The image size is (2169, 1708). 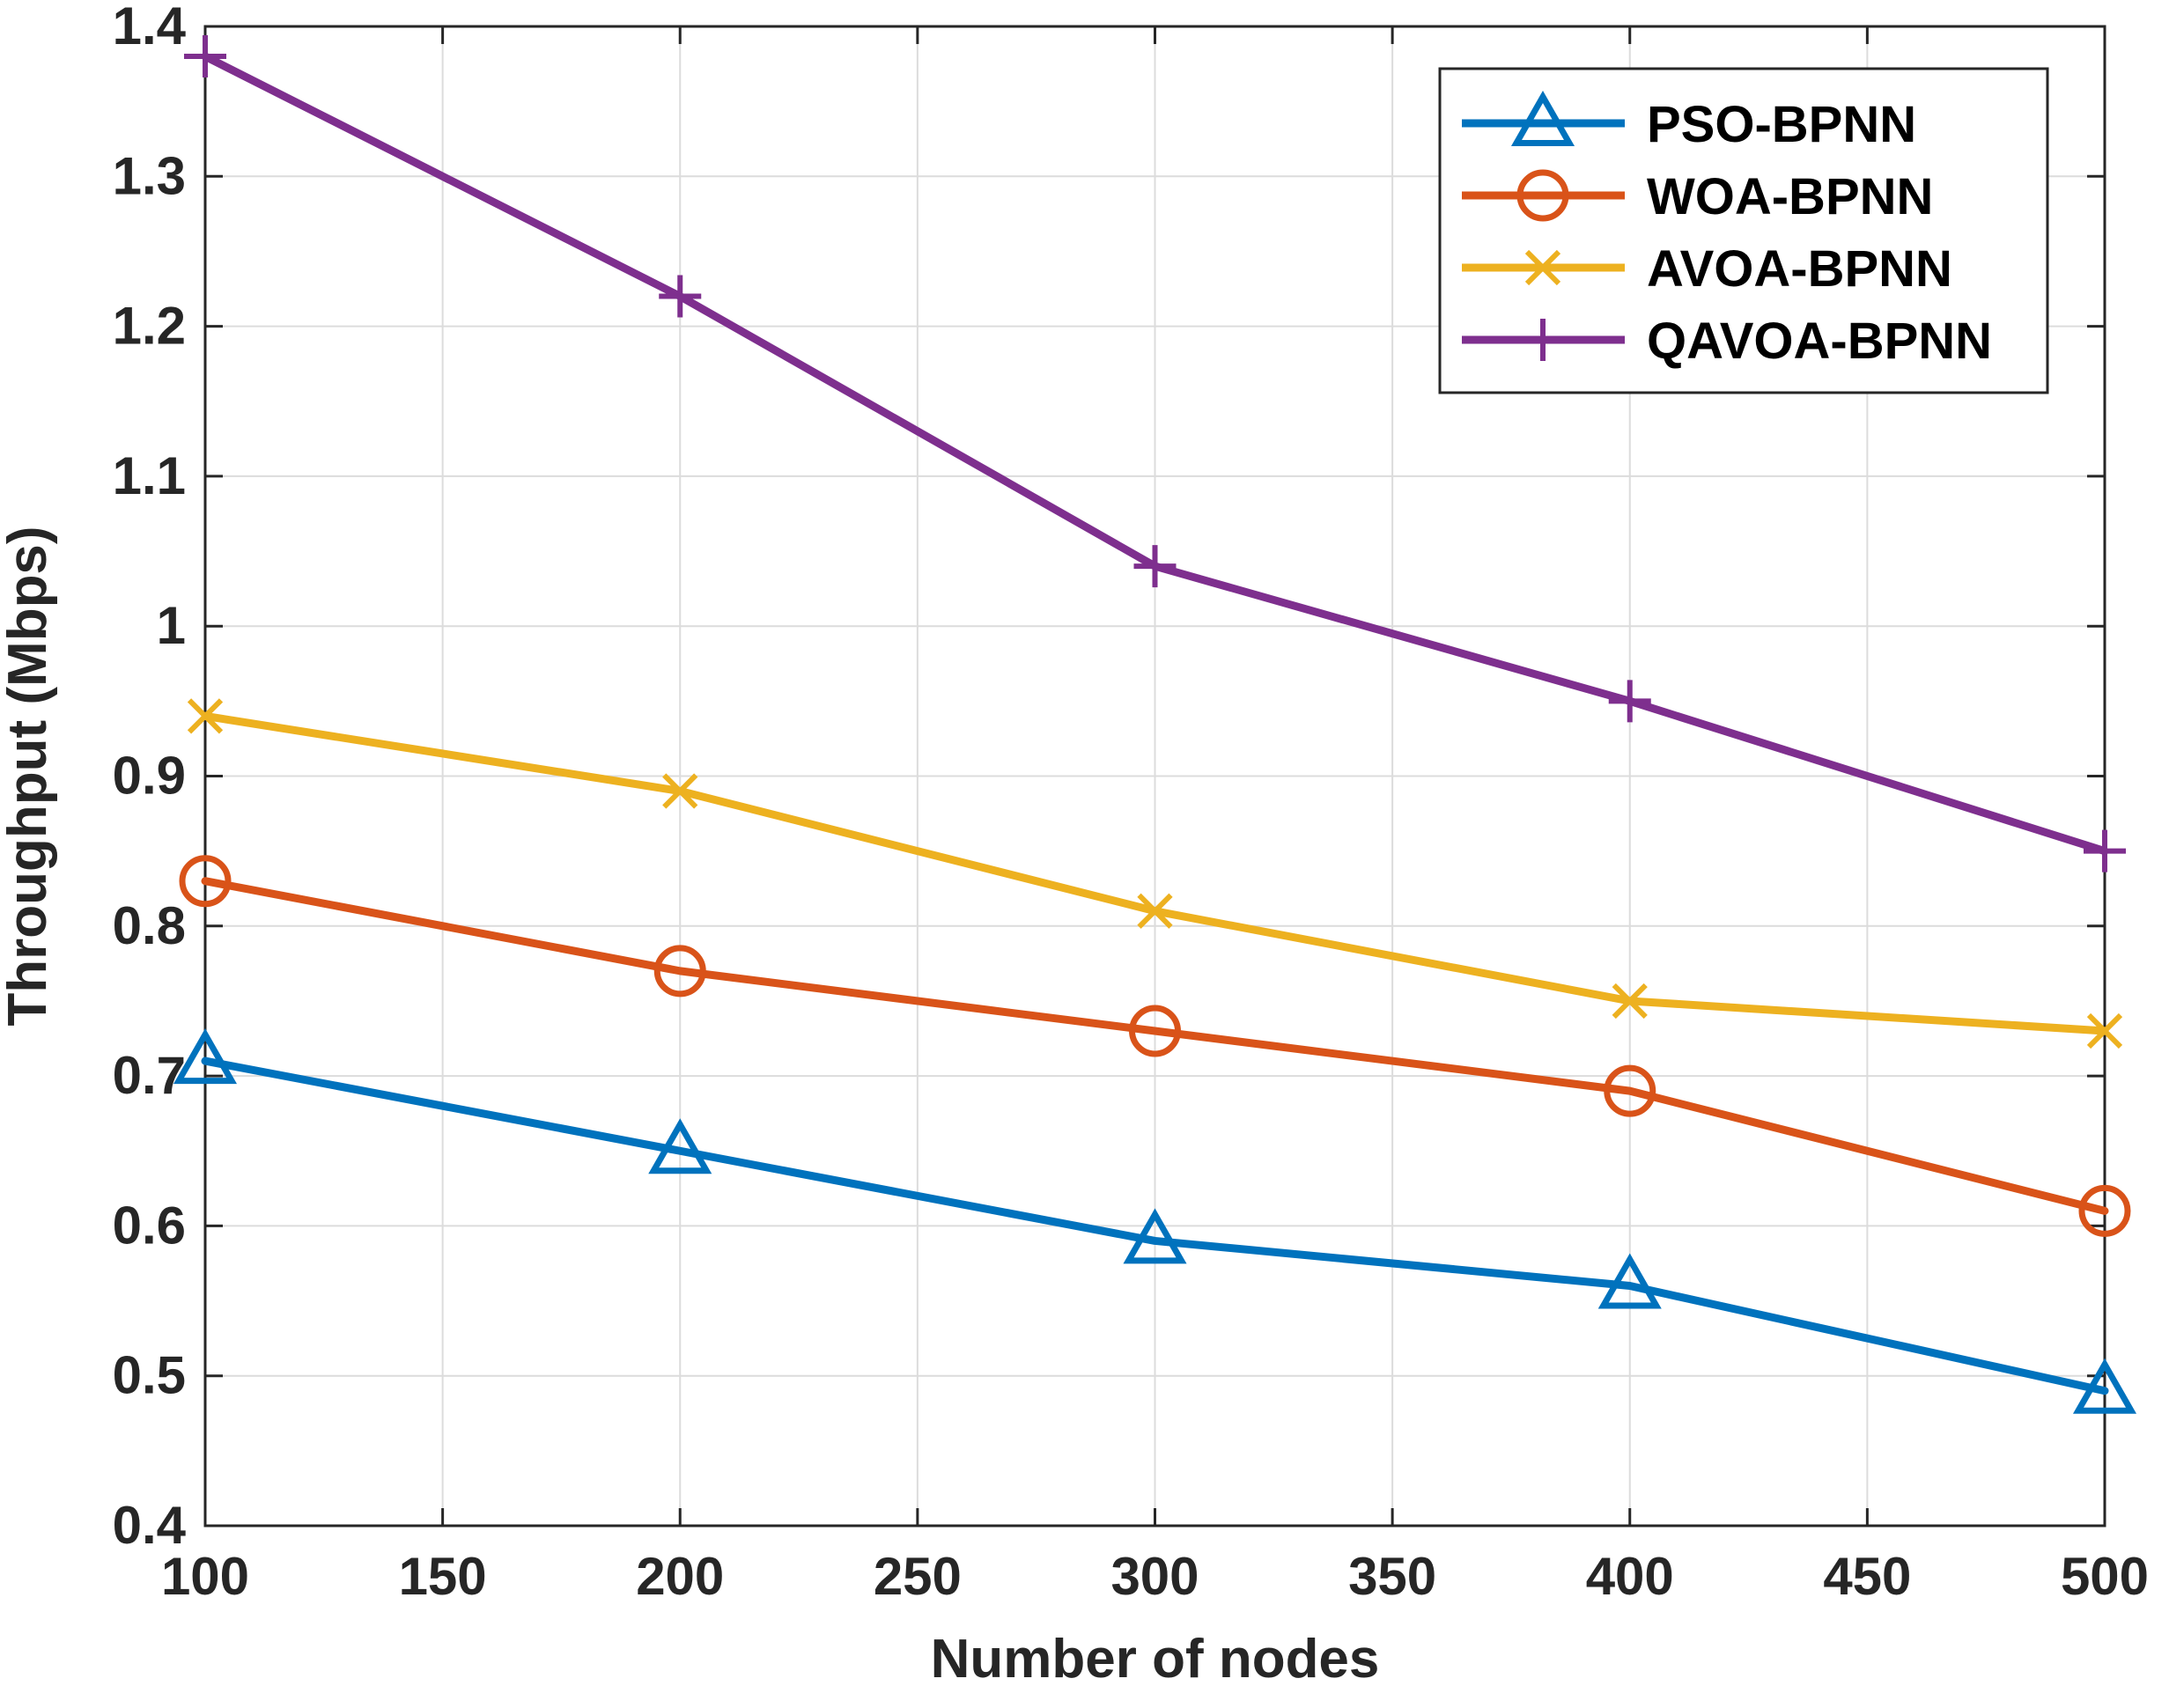 I want to click on legend: PSO-BPNN WOA-BPNN AVOA-BPNN QAVOA-BPNN, so click(x=1743, y=230).